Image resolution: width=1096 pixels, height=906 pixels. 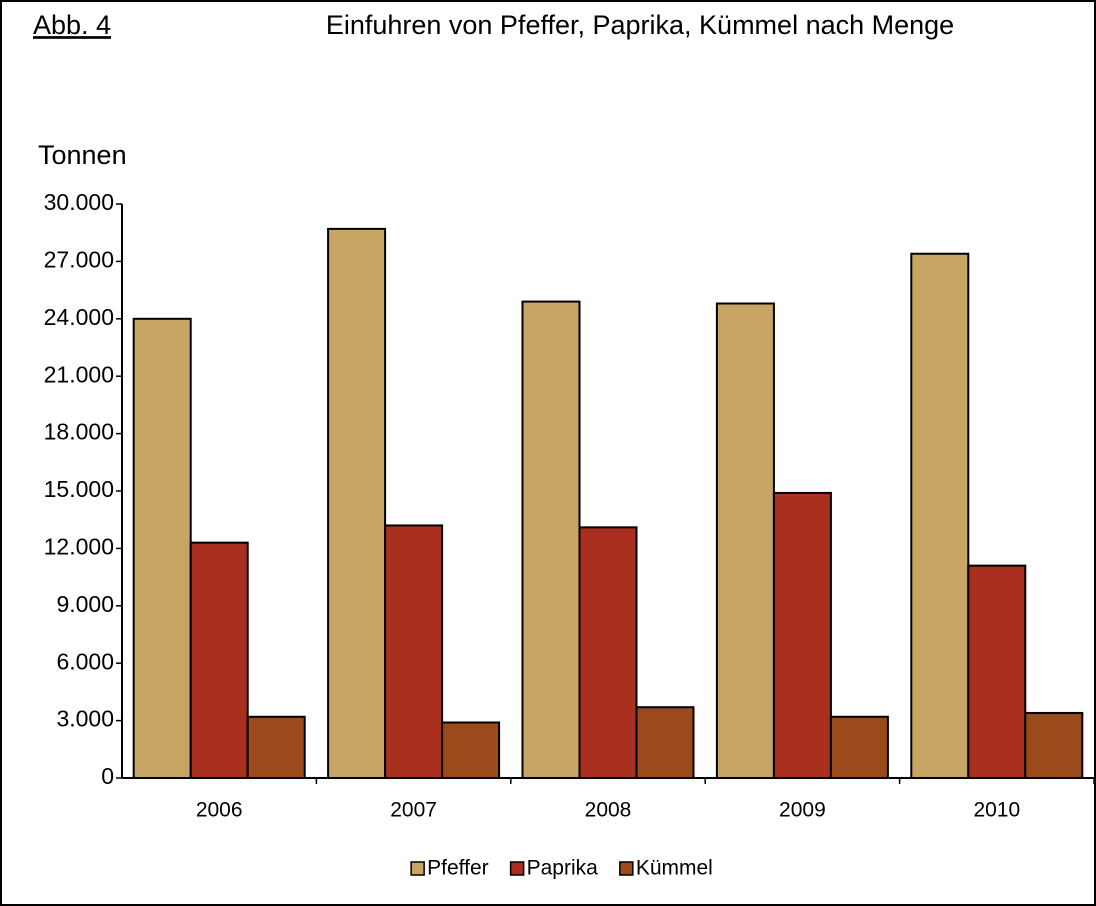 I want to click on y-axis-label: Tonnen, so click(x=82, y=155).